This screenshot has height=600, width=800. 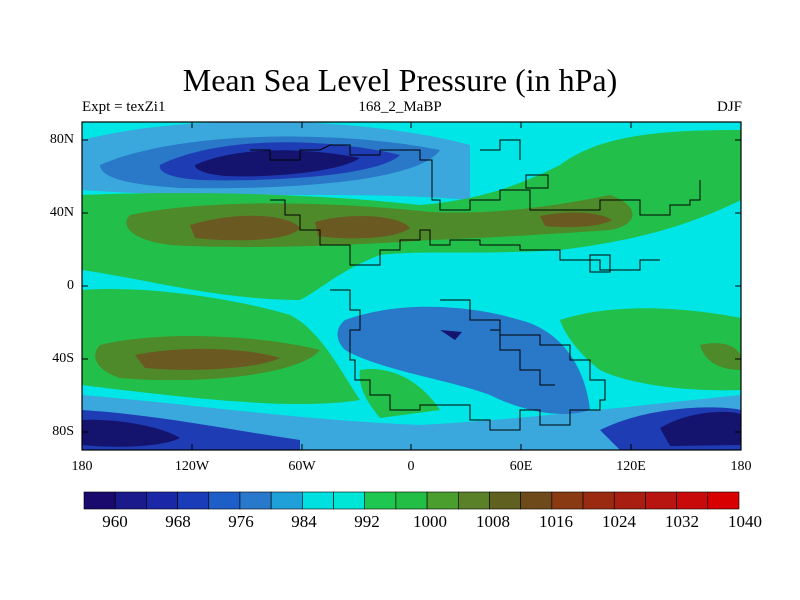 I want to click on south-high-belt-east, so click(x=650, y=349).